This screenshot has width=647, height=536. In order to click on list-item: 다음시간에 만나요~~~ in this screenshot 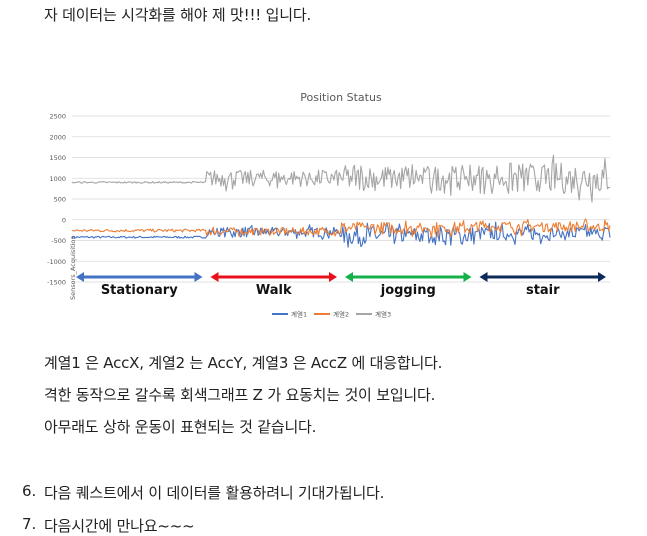, I will do `click(119, 526)`.